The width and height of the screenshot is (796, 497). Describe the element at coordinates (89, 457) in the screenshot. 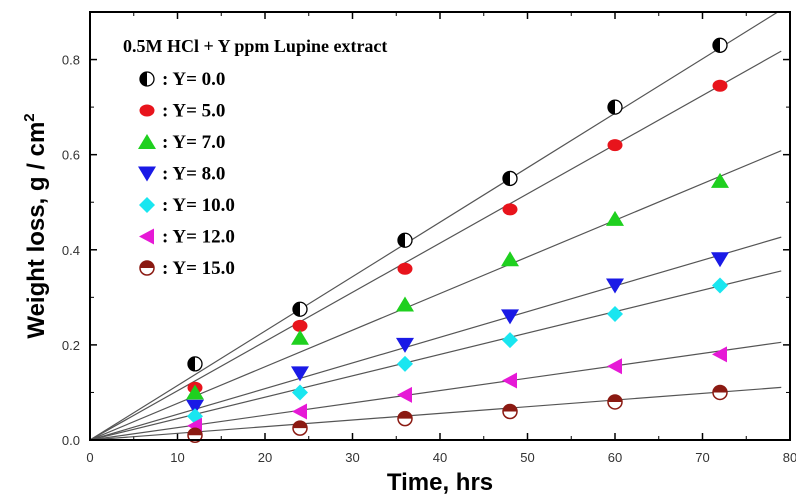

I see `x-tick-label: 0` at that location.